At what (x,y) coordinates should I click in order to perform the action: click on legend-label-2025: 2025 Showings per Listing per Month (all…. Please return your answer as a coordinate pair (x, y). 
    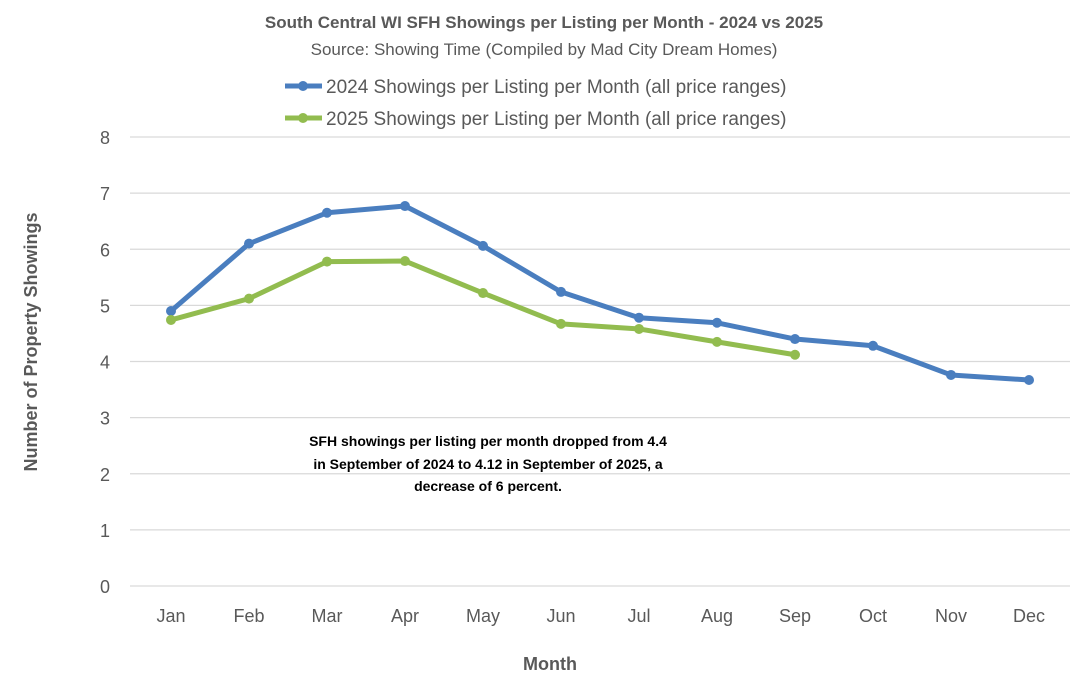
    Looking at the image, I should click on (556, 119).